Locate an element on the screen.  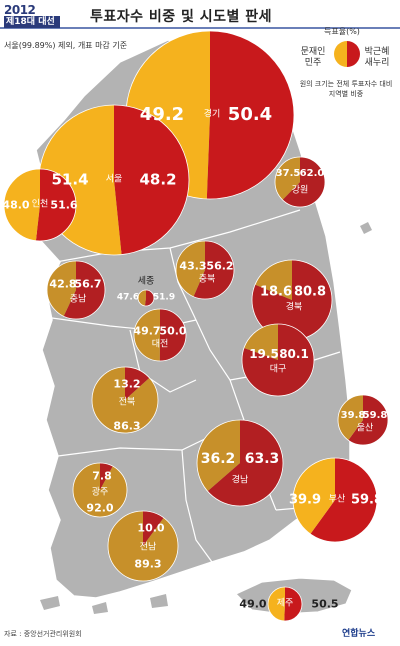
park-pct-region-10: 80.1 is located at coordinates (294, 354).